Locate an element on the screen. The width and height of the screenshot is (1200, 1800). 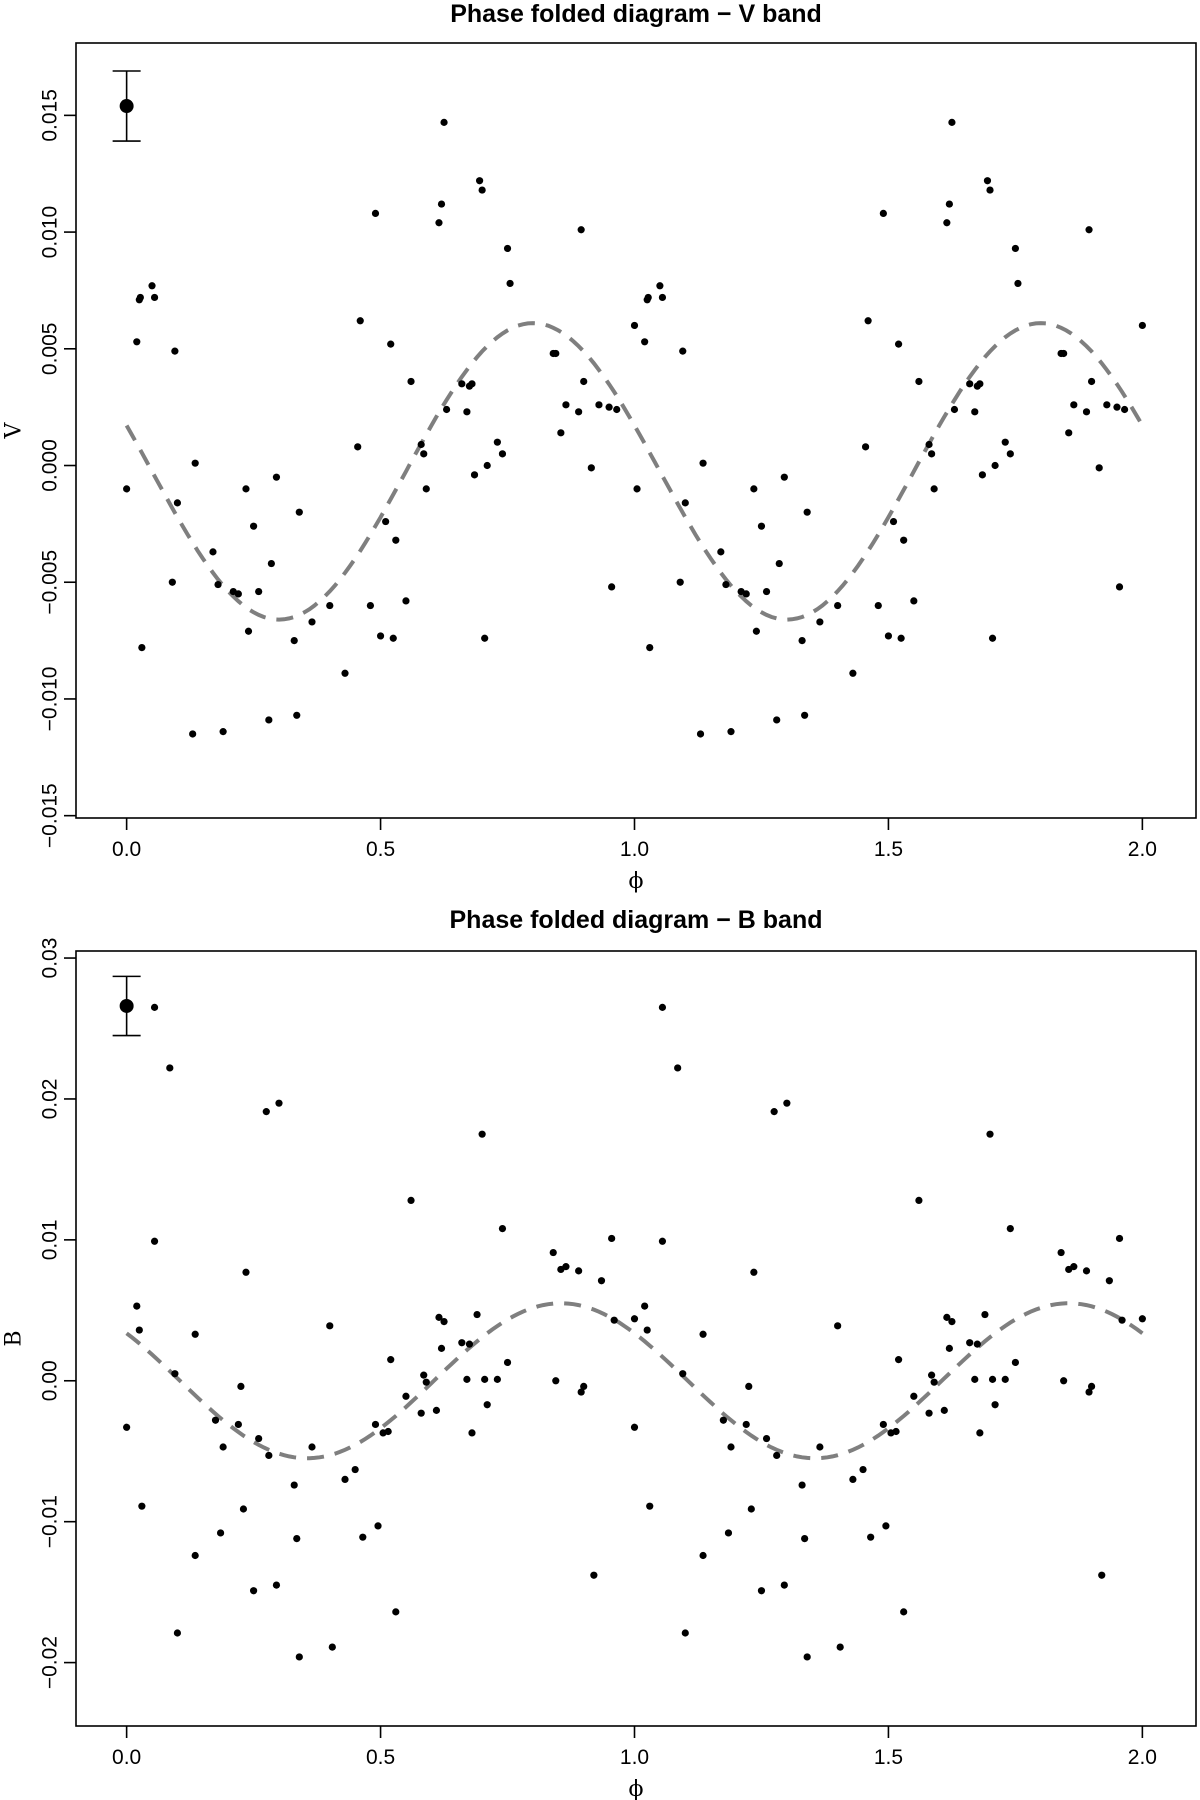
v-x-tick-label: 0.5 is located at coordinates (380, 849).